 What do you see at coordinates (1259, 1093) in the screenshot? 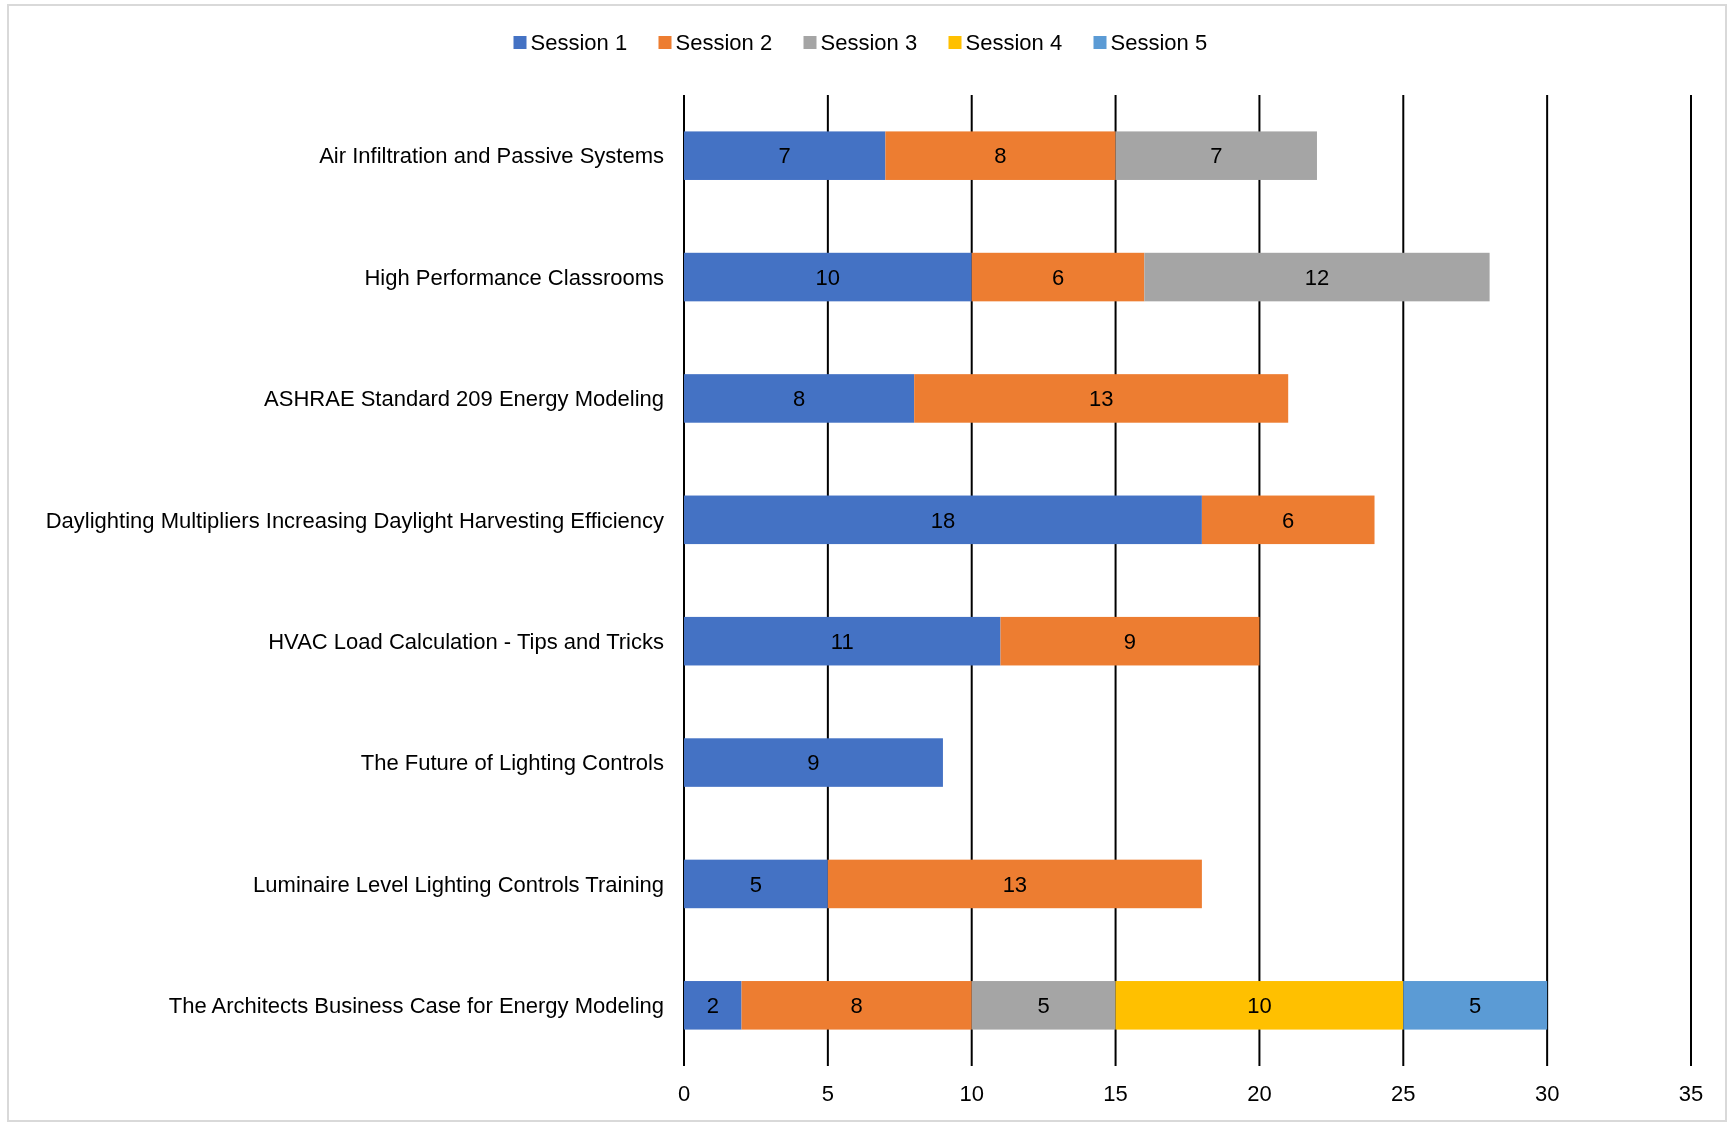
I see `x-tick-label: 20` at bounding box center [1259, 1093].